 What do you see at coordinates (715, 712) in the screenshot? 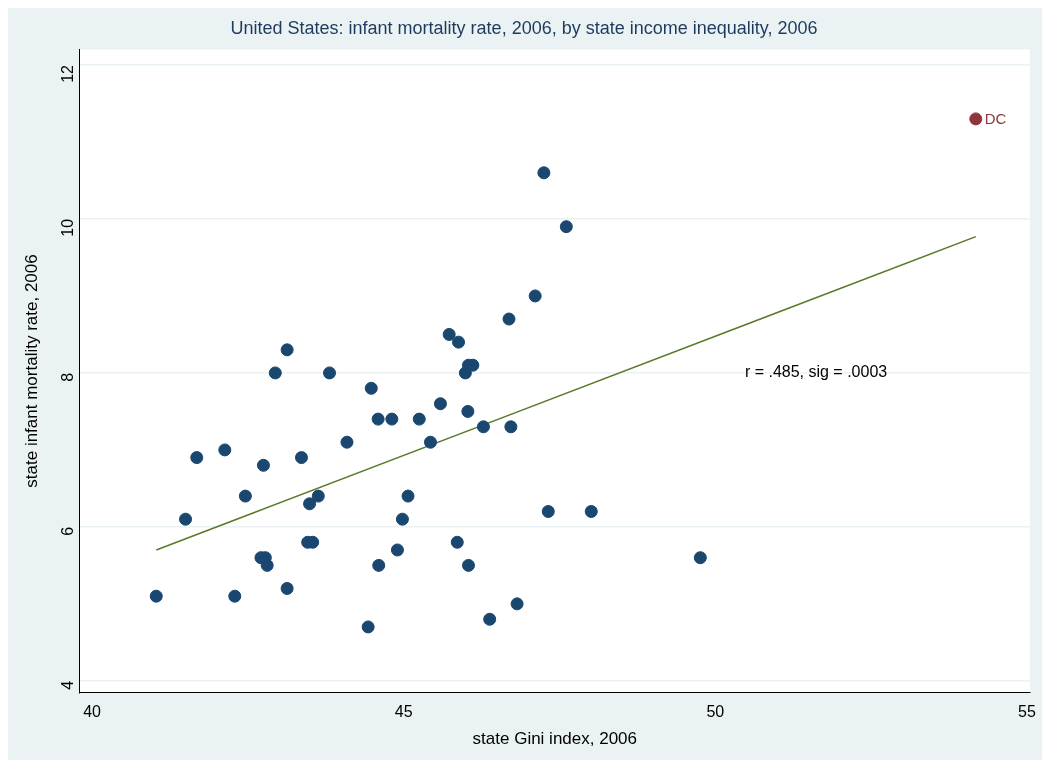
I see `x-tick-label: 50` at bounding box center [715, 712].